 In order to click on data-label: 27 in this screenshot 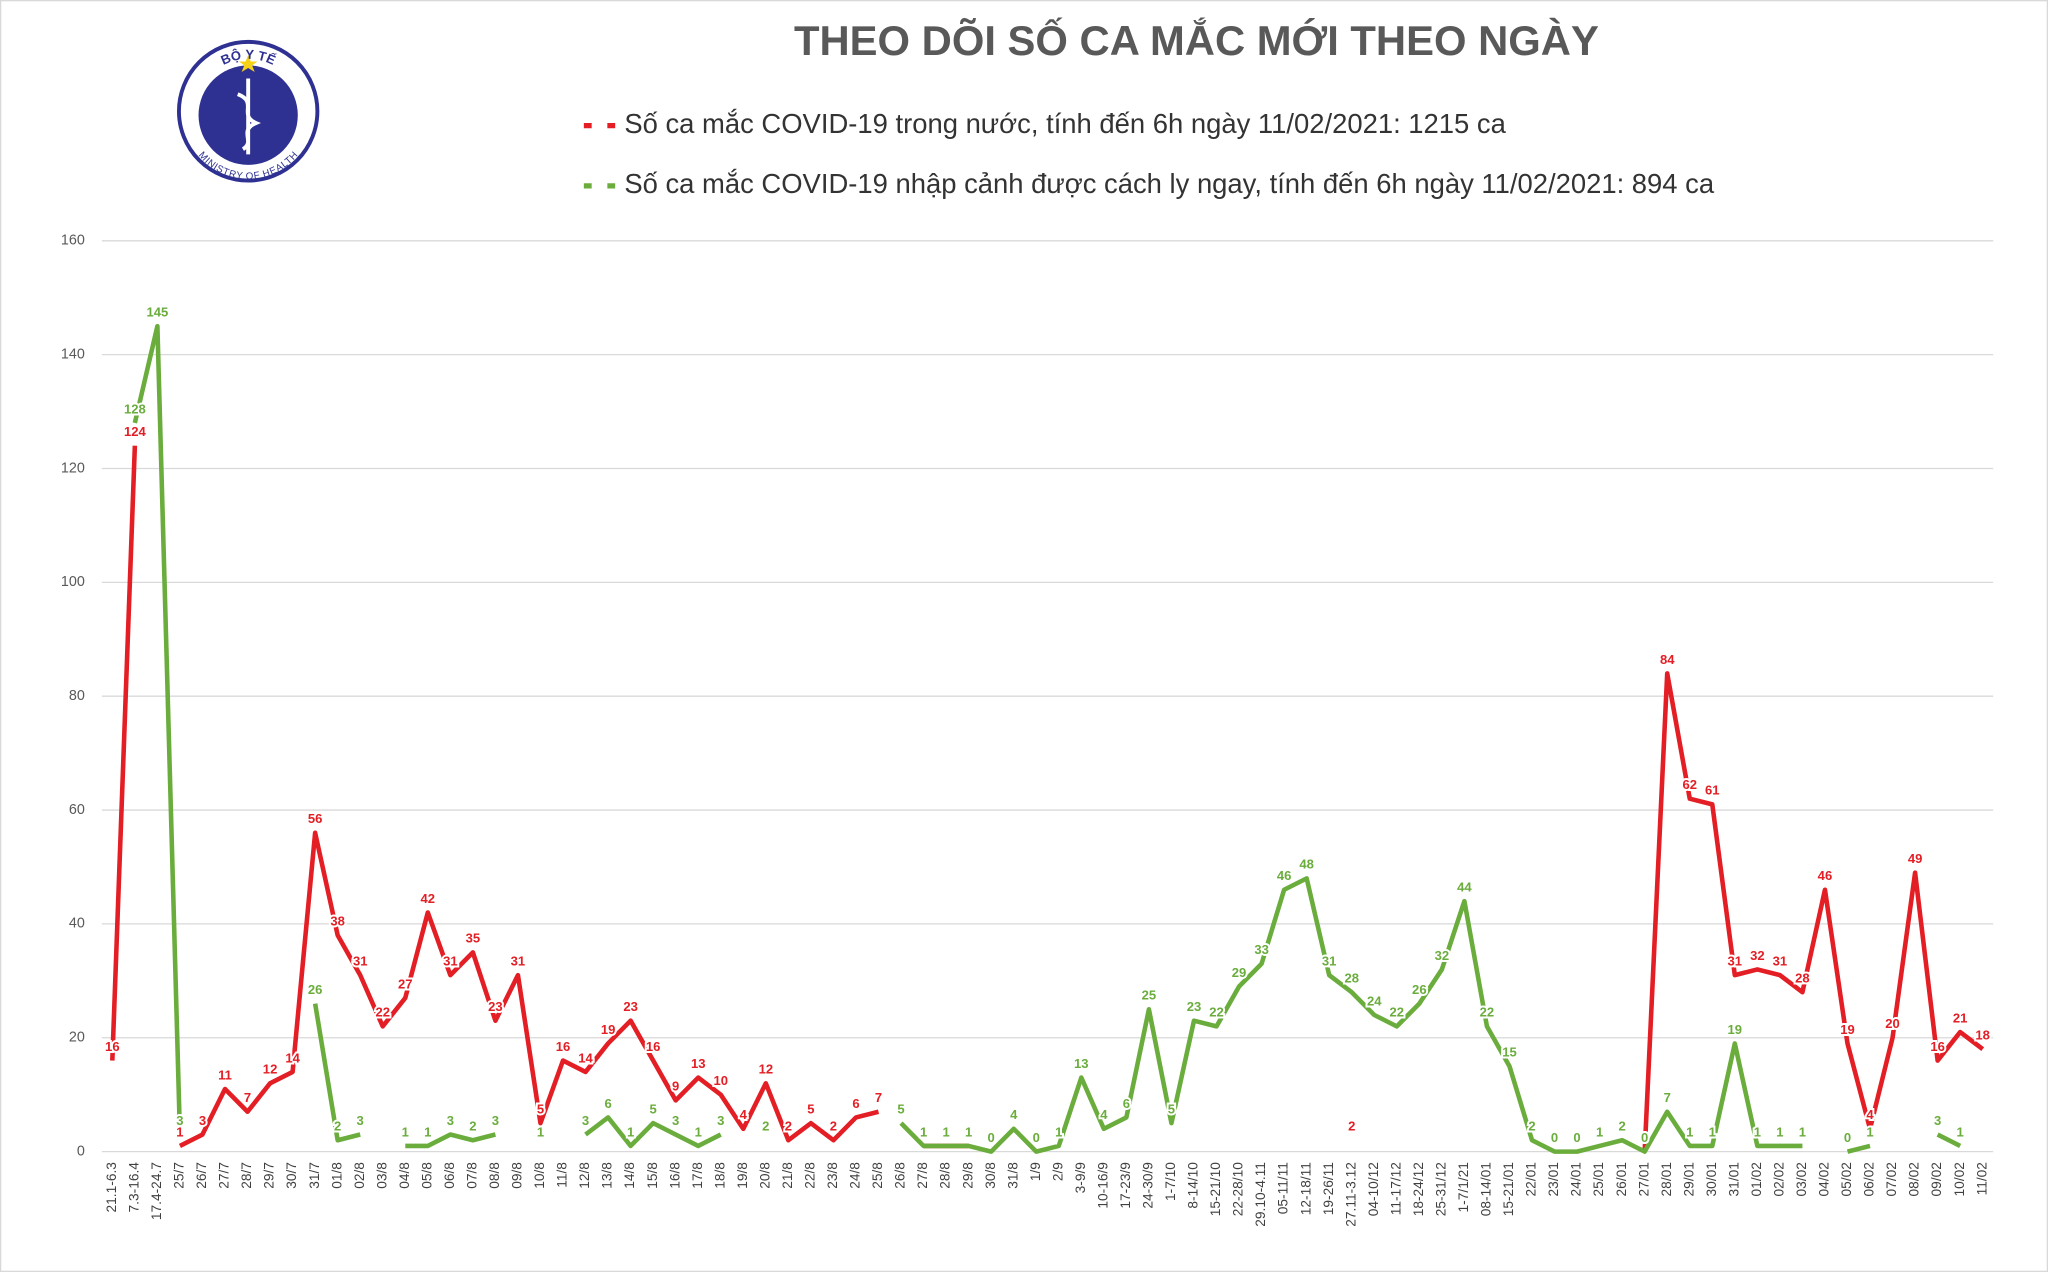, I will do `click(405, 983)`.